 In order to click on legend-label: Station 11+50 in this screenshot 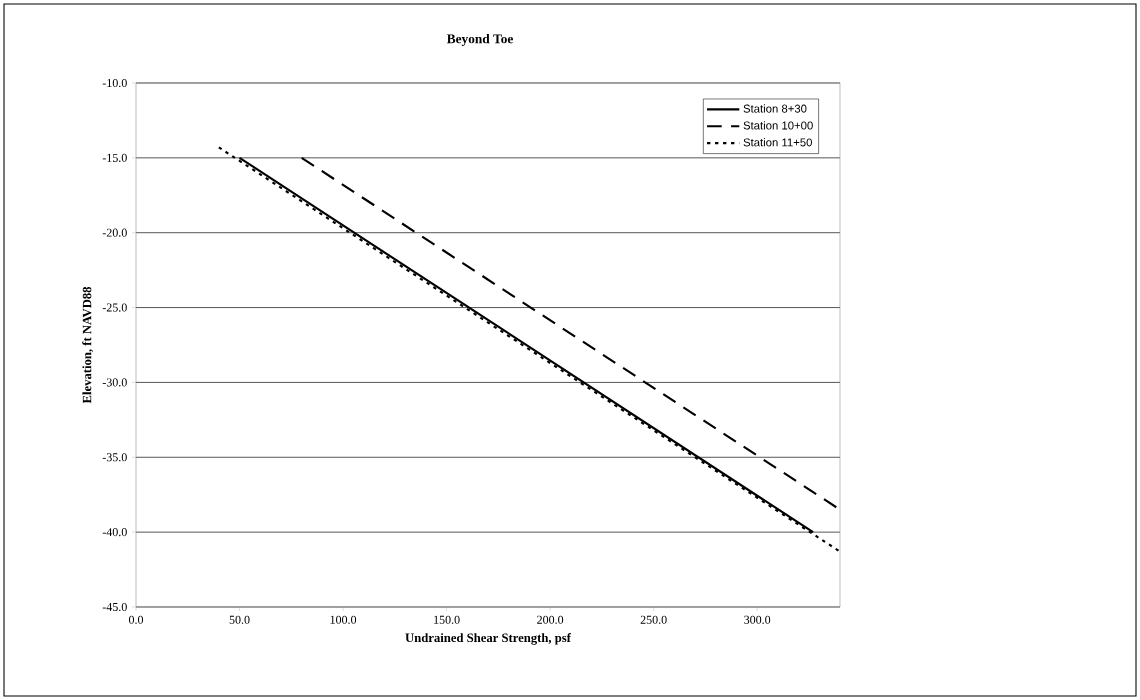, I will do `click(777, 142)`.